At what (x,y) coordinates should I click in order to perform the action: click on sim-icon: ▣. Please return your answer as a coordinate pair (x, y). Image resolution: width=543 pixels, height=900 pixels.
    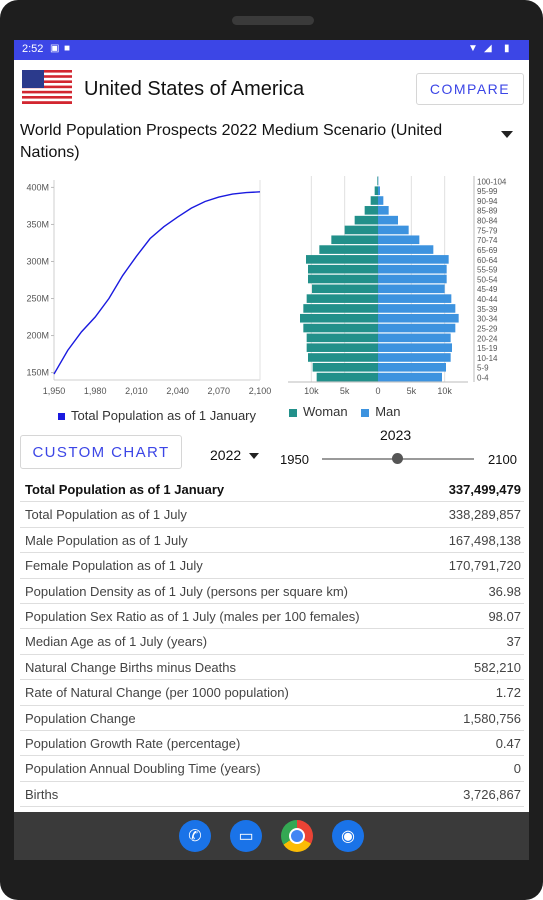
    Looking at the image, I should click on (55, 48).